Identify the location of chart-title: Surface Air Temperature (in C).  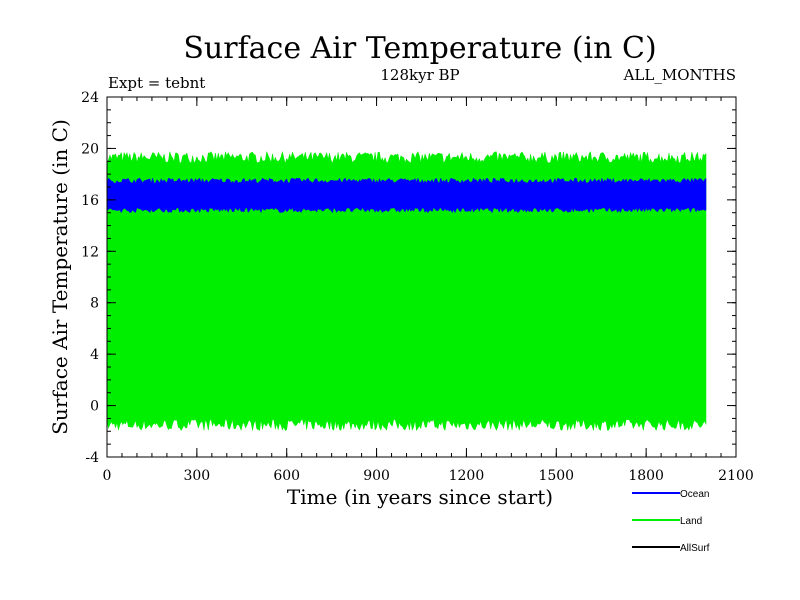
(419, 48).